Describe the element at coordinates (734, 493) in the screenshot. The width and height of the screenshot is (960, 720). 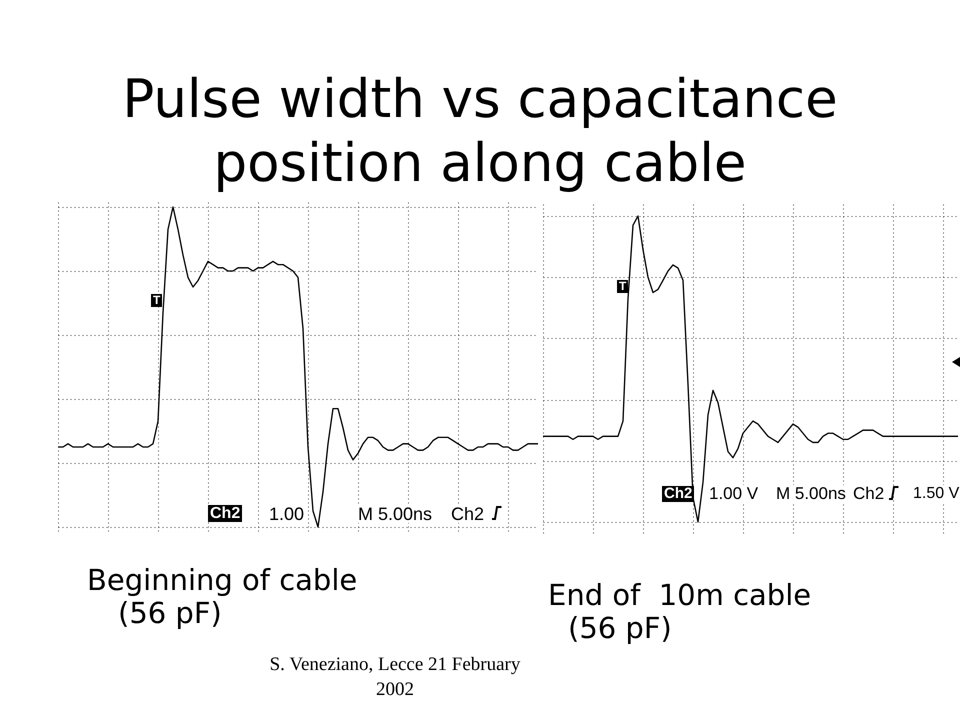
I see `annotation: 1.00 V` at that location.